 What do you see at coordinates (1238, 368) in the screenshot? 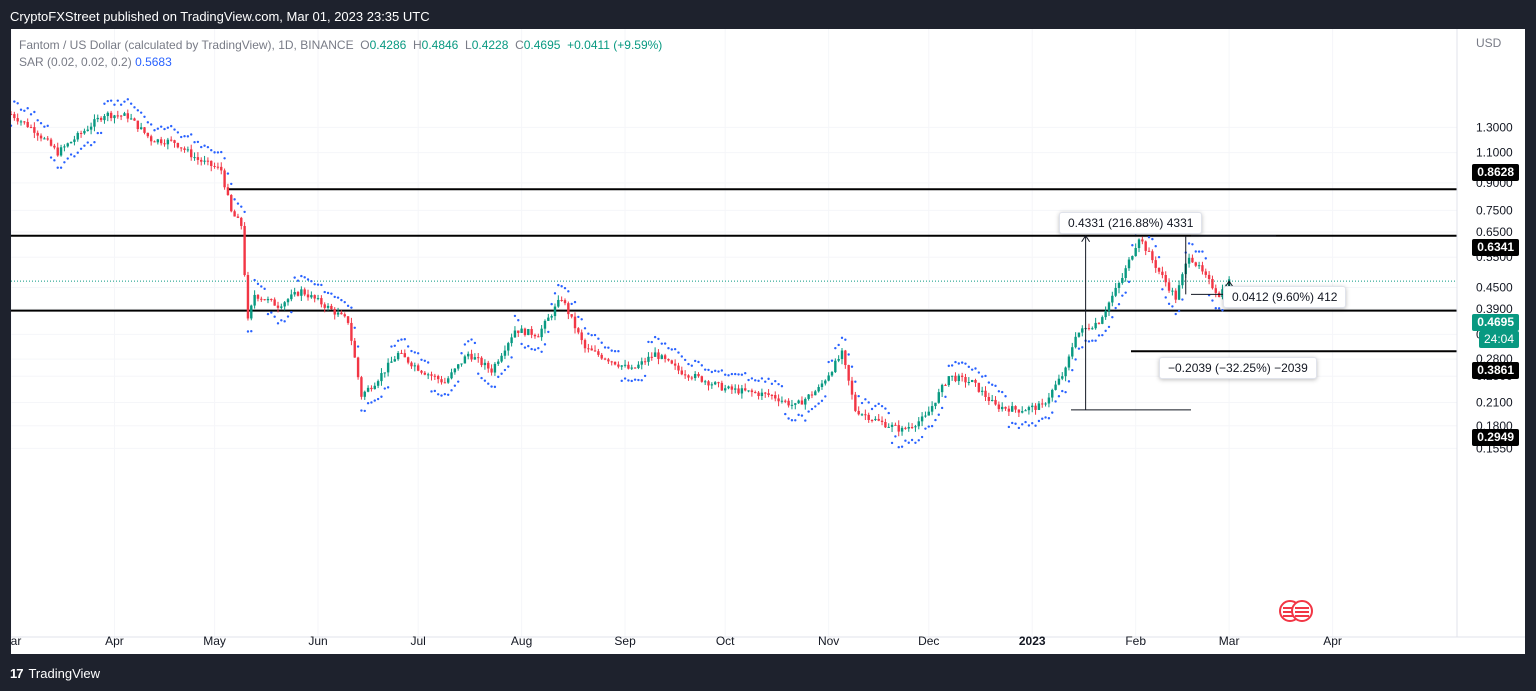
I see `measure-callout-small-down: −0.2039 (−32.25%) −2039` at bounding box center [1238, 368].